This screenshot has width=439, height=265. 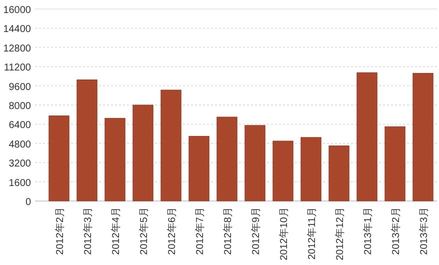 What do you see at coordinates (20, 126) in the screenshot?
I see `y-tick-label: 6400` at bounding box center [20, 126].